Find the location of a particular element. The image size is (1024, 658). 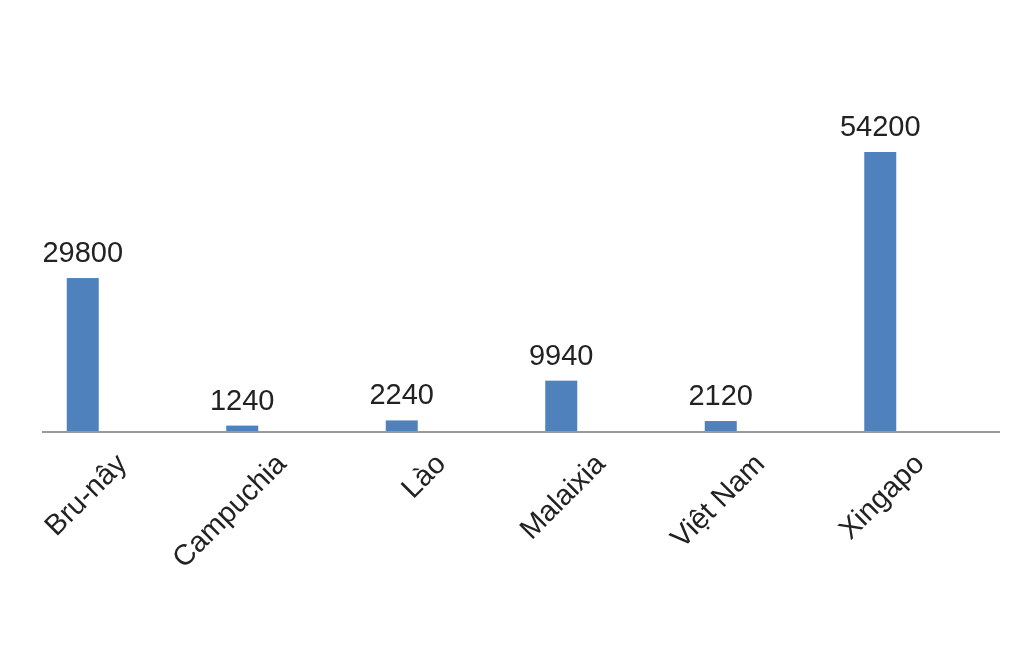

x-tick-label: Lào is located at coordinates (423, 475).